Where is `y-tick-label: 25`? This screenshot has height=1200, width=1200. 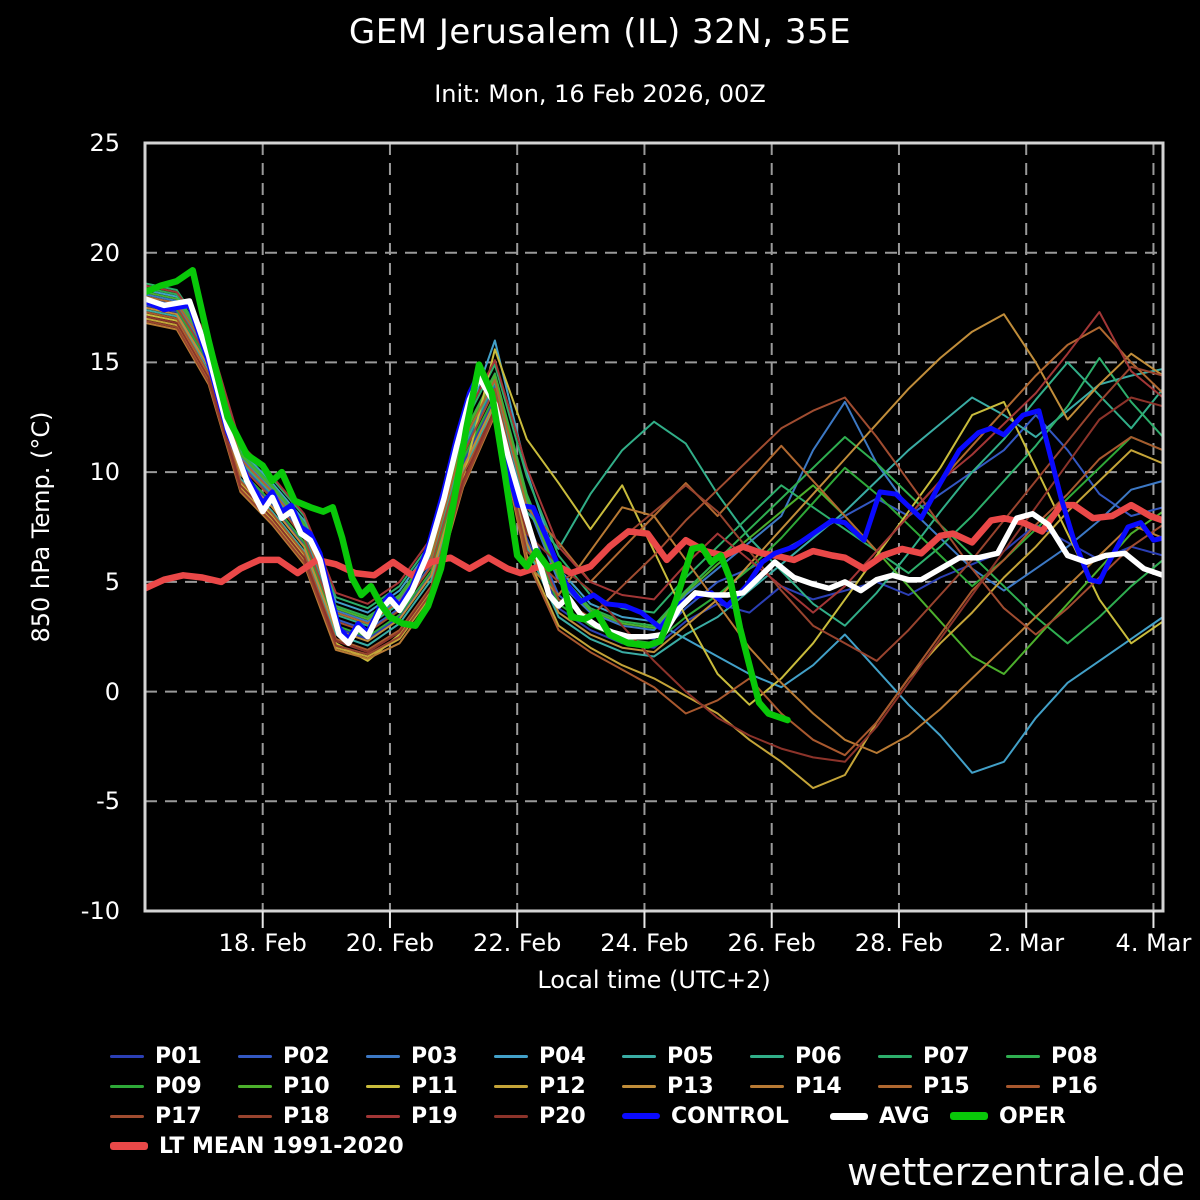
y-tick-label: 25 is located at coordinates (104, 143).